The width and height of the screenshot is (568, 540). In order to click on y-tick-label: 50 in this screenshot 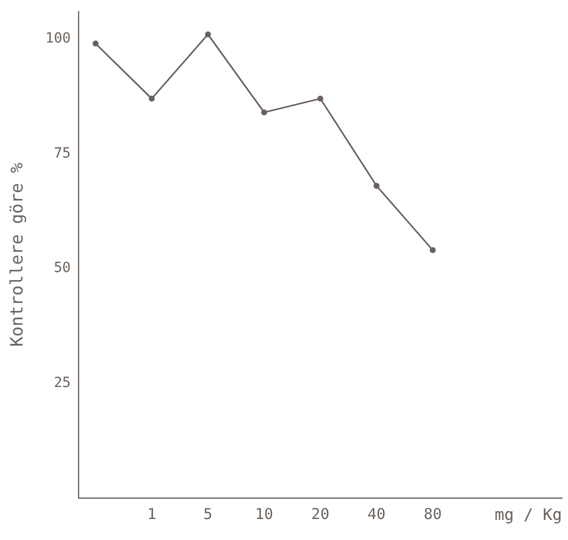, I will do `click(62, 268)`.